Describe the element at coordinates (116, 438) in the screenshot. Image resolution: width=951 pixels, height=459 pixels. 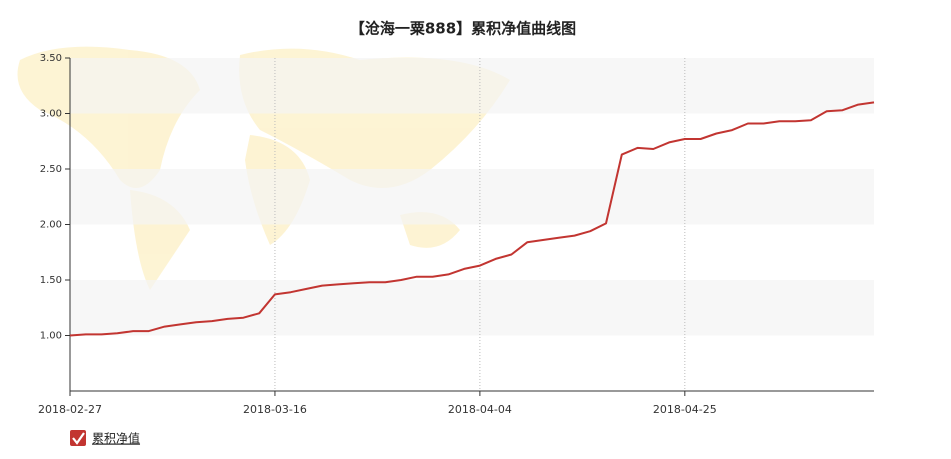
I see `legend-label: 累积净值` at that location.